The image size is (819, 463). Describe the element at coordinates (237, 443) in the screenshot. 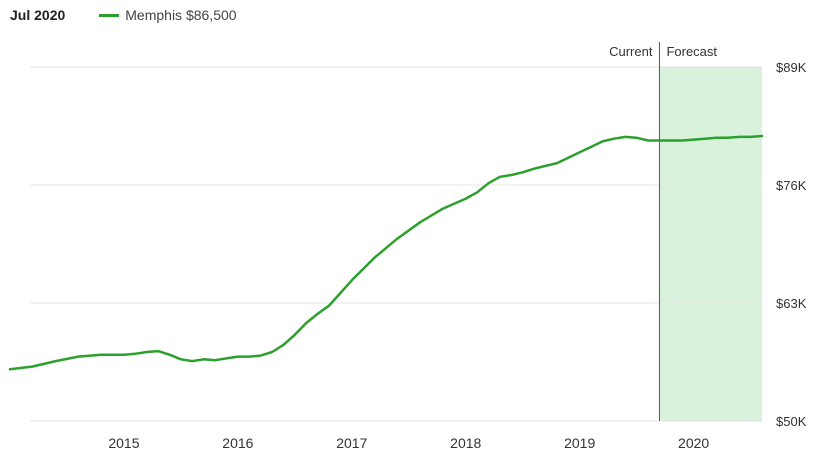

I see `x-tick-label: 2016` at that location.